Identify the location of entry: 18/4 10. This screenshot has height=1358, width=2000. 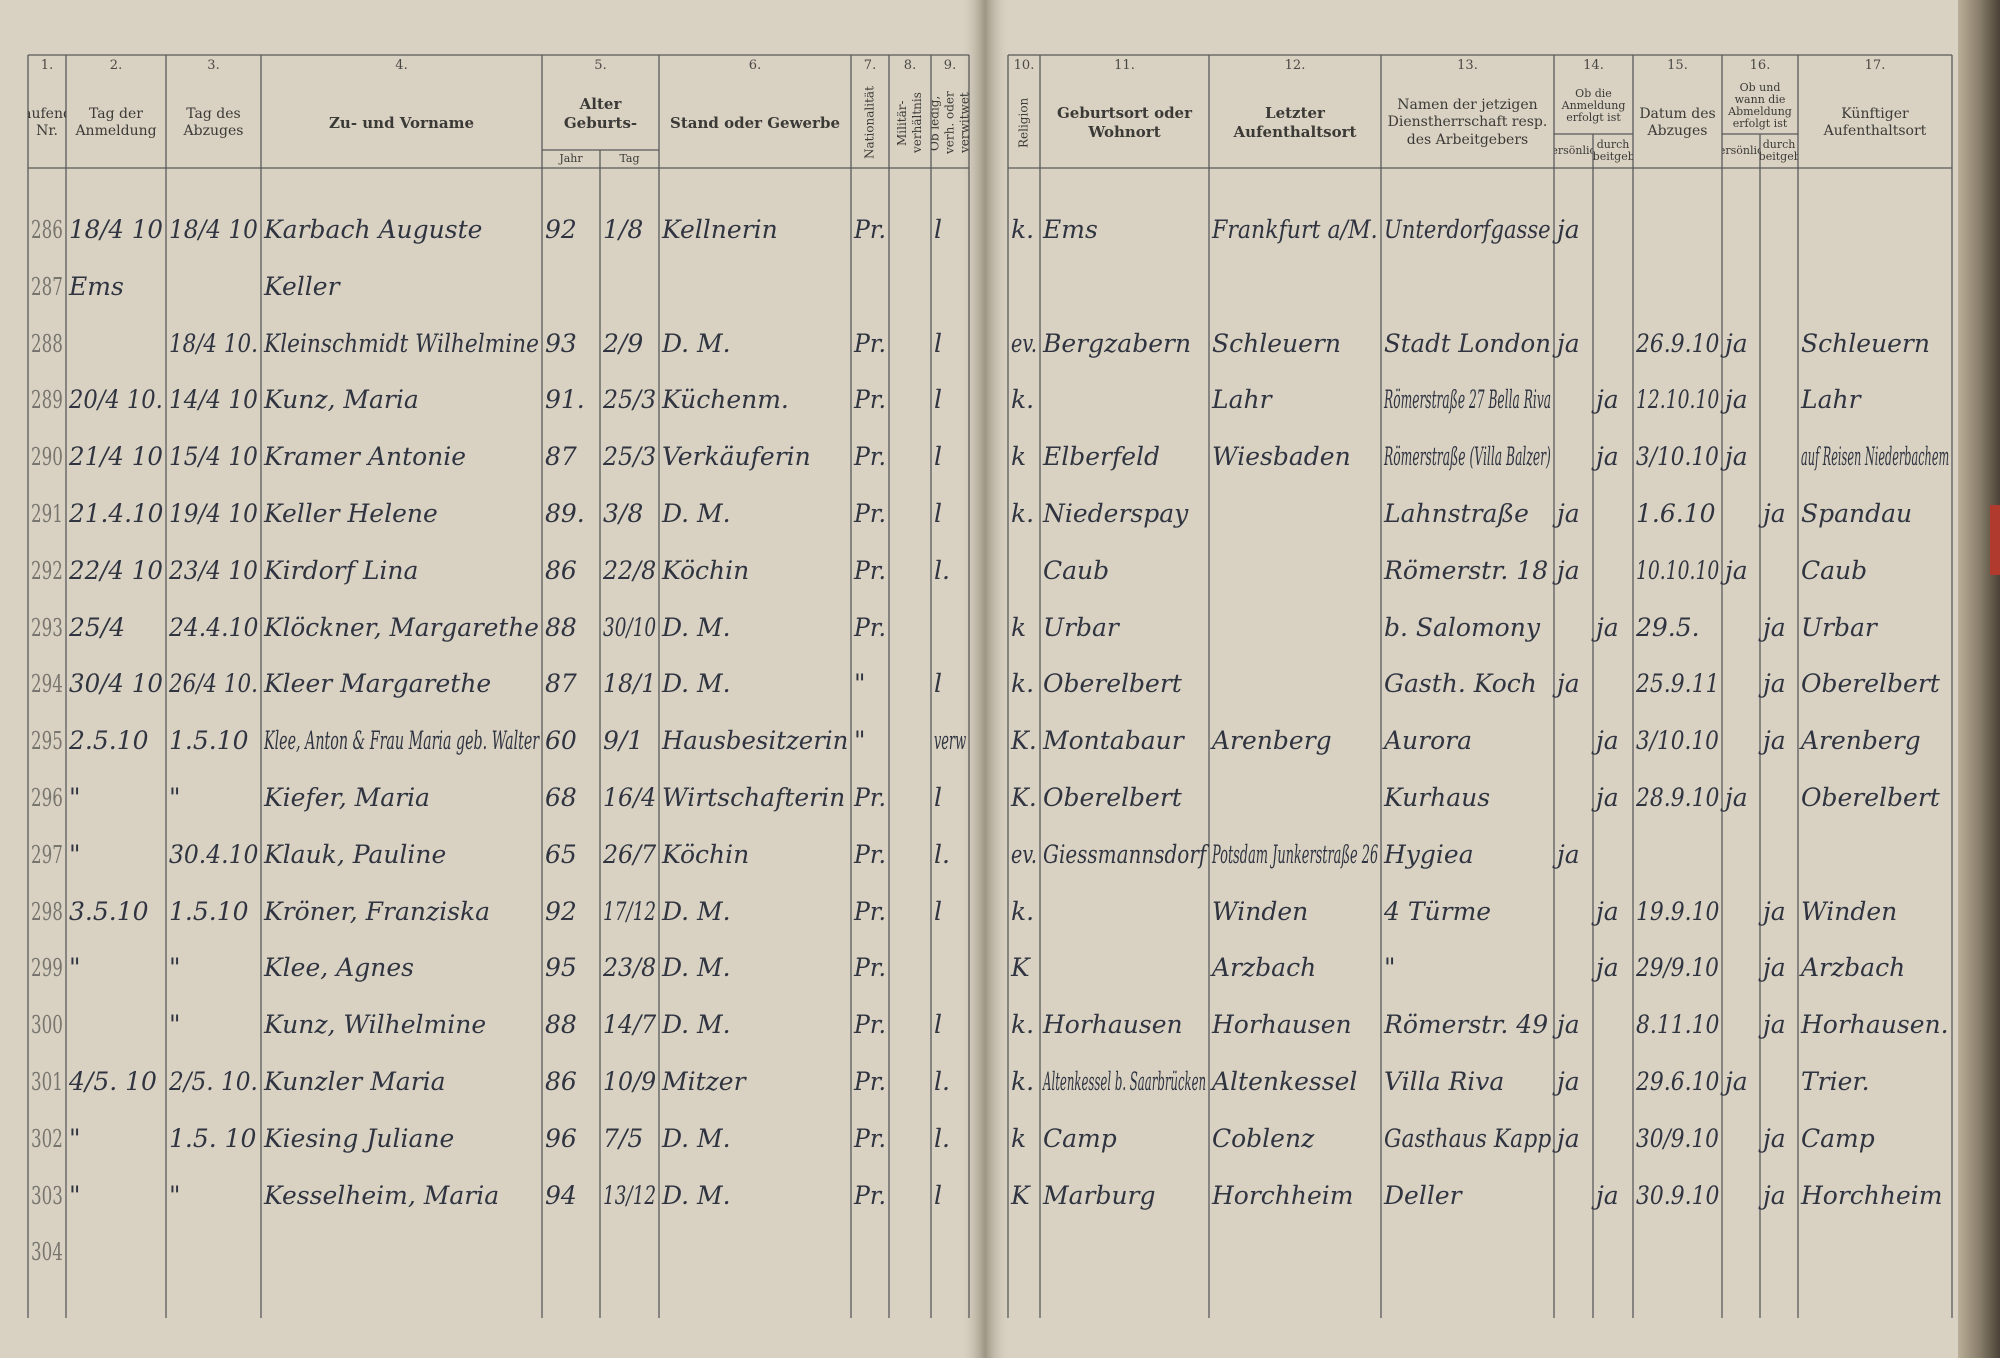
(116, 229).